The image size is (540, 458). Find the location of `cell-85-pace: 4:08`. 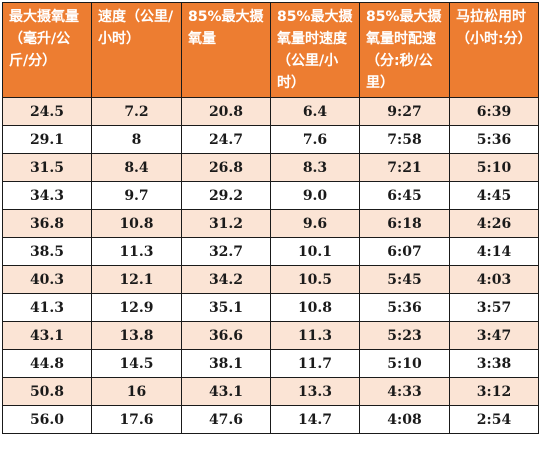

cell-85-pace: 4:08 is located at coordinates (404, 419).